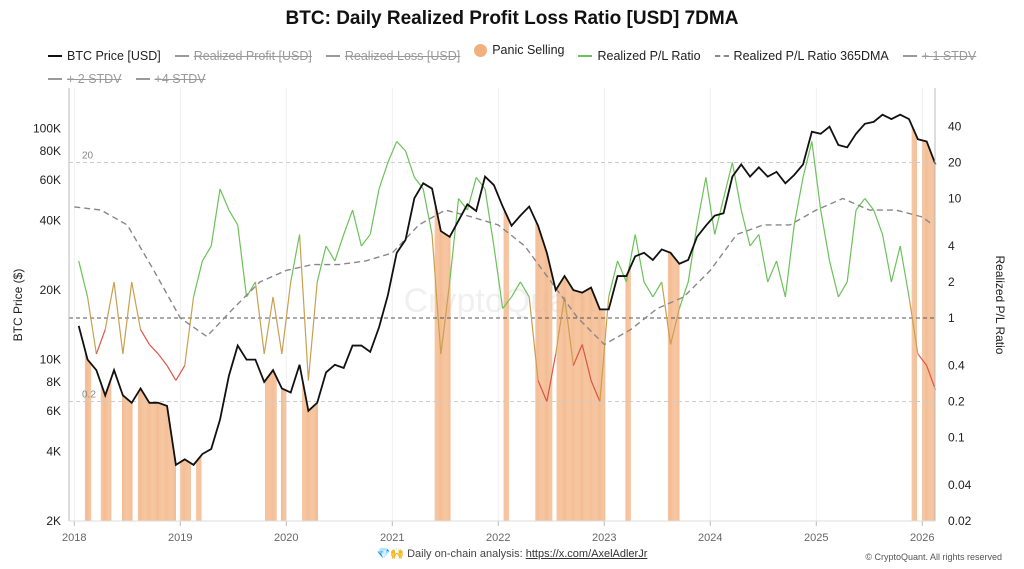  I want to click on y-left-tick-label: 10K, so click(50, 360).